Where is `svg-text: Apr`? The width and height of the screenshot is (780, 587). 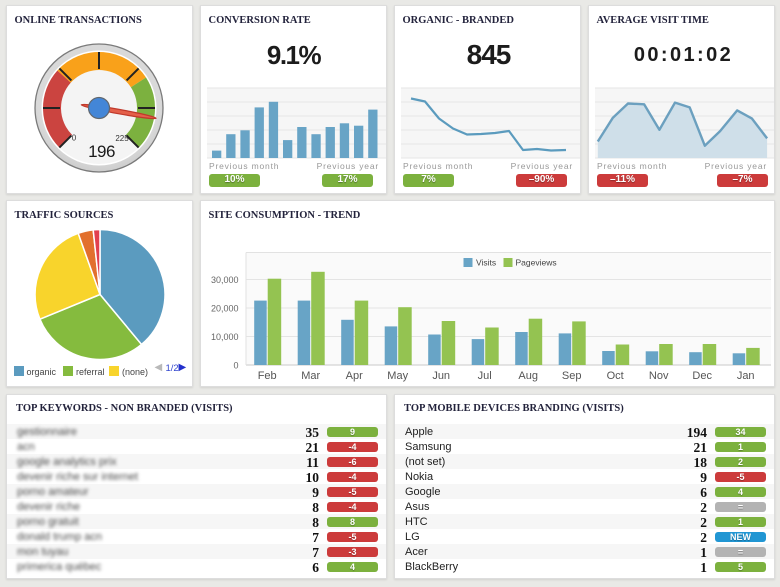 svg-text: Apr is located at coordinates (354, 376).